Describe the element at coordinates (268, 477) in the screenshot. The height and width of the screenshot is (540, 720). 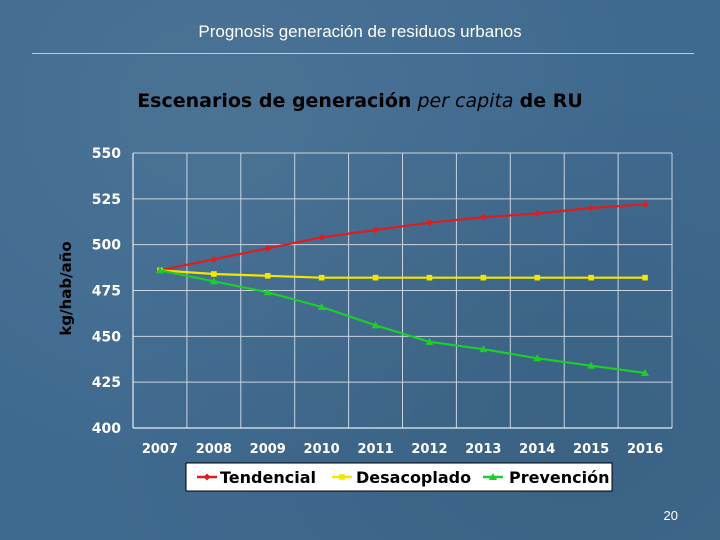
I see `legend-label: Tendencial` at that location.